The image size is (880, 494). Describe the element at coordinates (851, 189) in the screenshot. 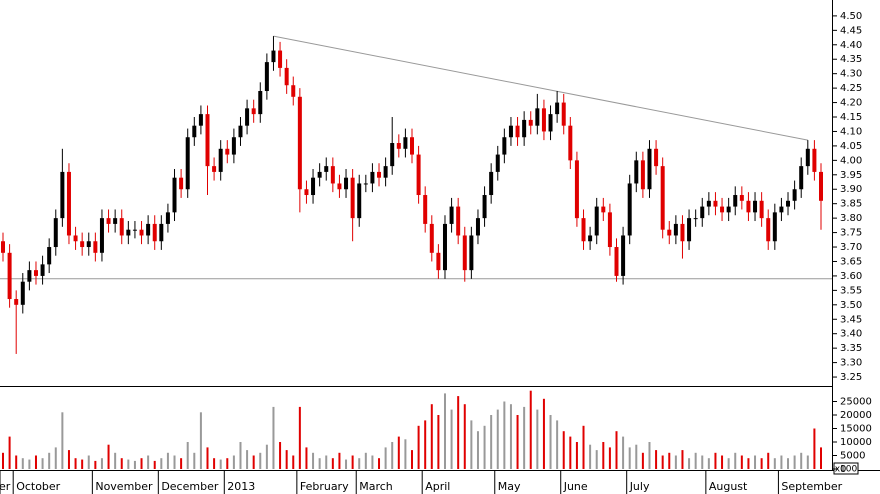

I see `y-tick-label: 3.90` at that location.